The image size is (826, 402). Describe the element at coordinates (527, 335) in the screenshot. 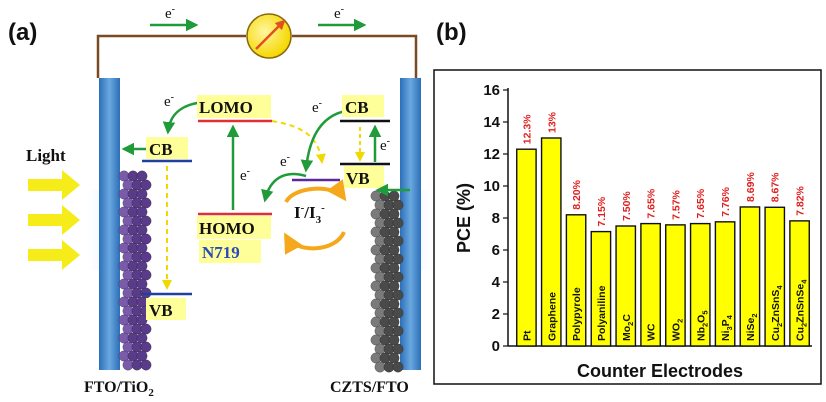

I see `category-label: Pt` at that location.